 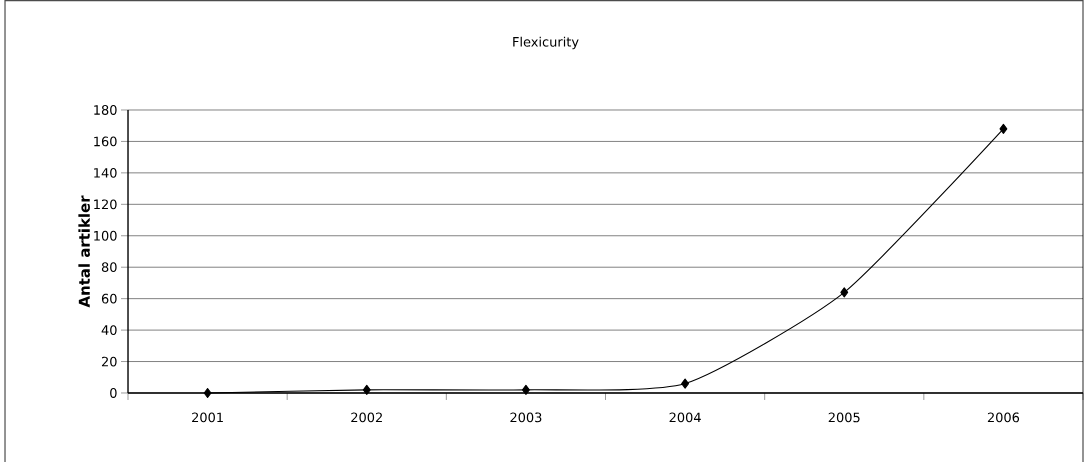 What do you see at coordinates (685, 417) in the screenshot?
I see `x-tick-label: 2004` at bounding box center [685, 417].